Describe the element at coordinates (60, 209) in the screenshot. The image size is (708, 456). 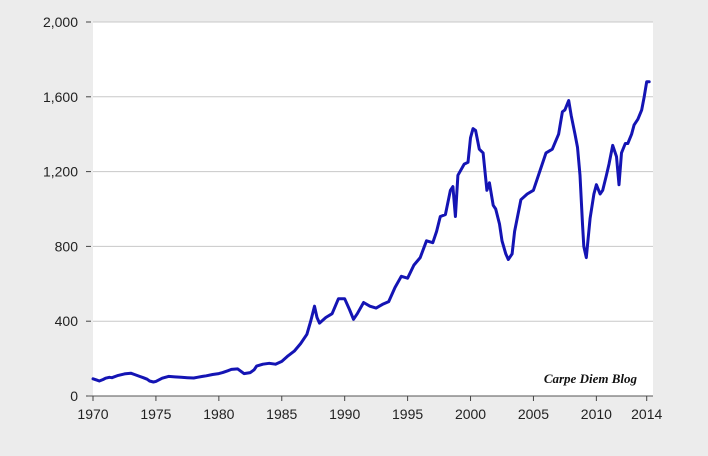
I see `y-axis-tick-labels: 0 400 800 1,200 1,600 2,000` at that location.